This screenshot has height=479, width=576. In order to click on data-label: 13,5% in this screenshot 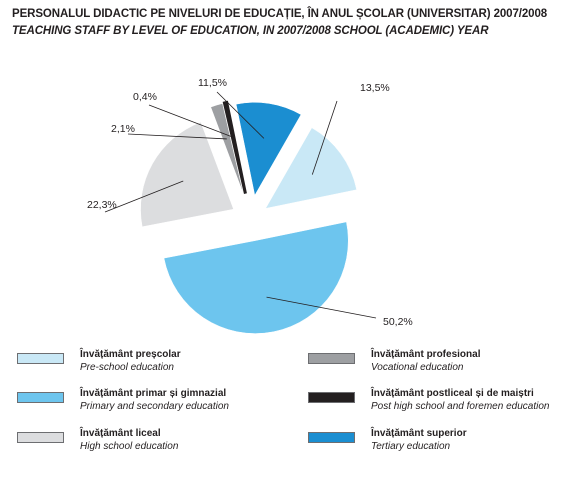, I will do `click(375, 88)`.